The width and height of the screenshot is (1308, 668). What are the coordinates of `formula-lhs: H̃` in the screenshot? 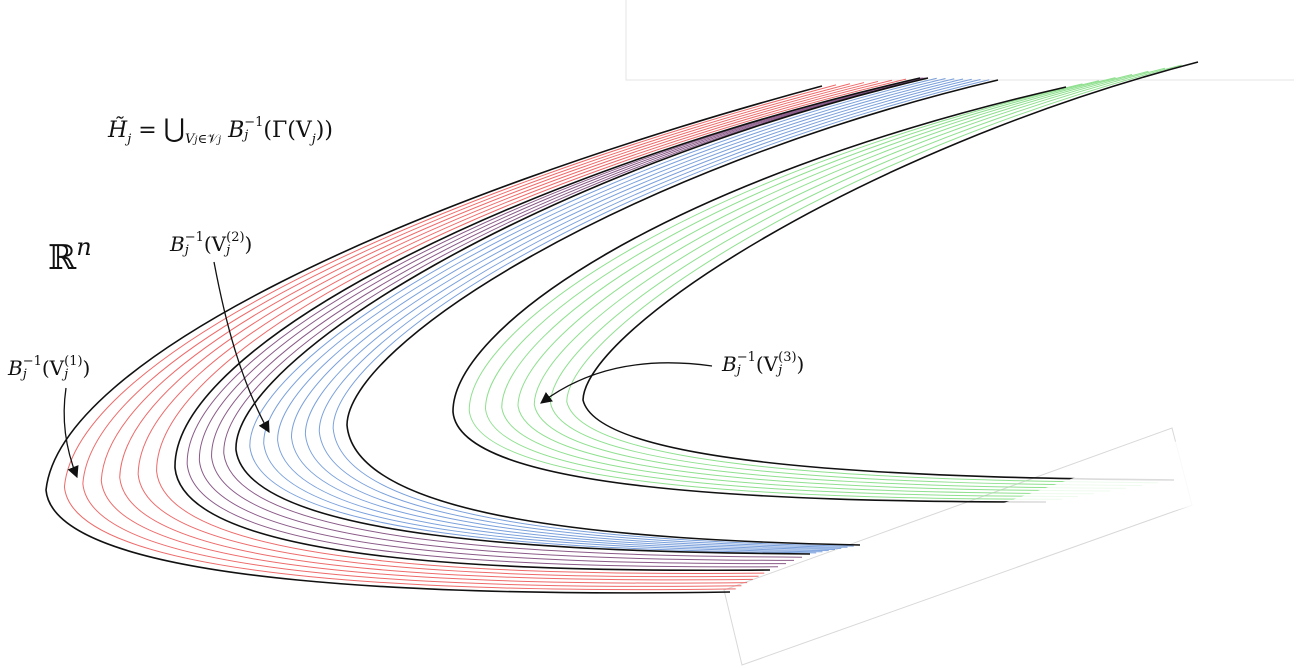 It's located at (118, 130).